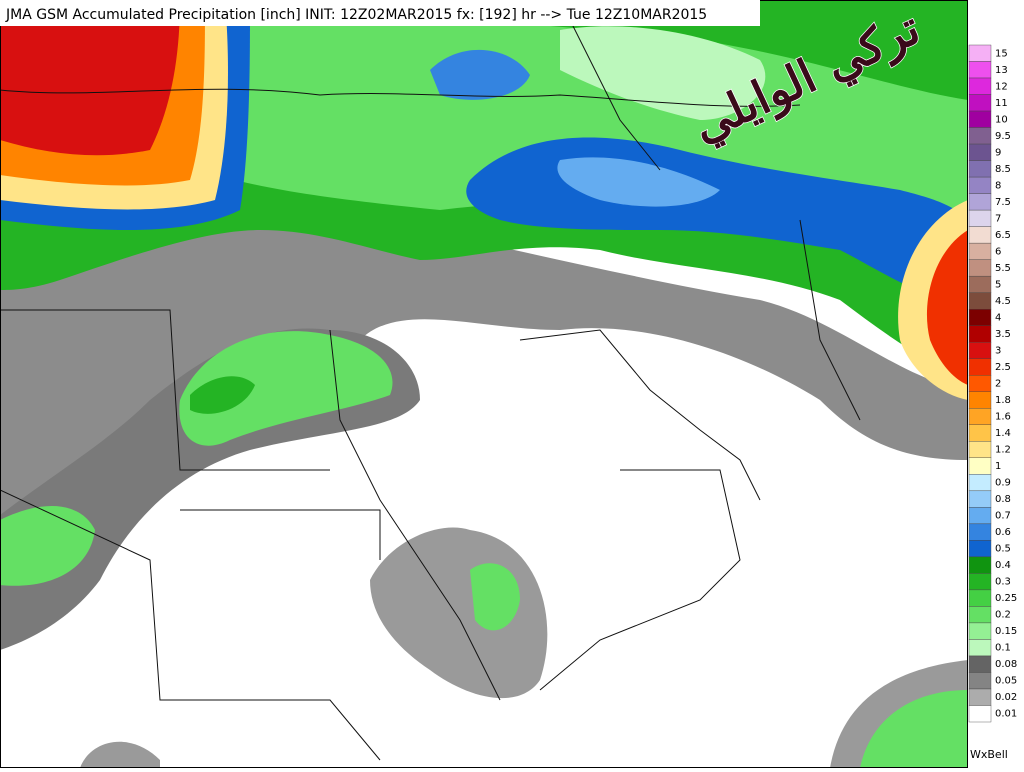  What do you see at coordinates (1006, 631) in the screenshot?
I see `legend-label: 0.15` at bounding box center [1006, 631].